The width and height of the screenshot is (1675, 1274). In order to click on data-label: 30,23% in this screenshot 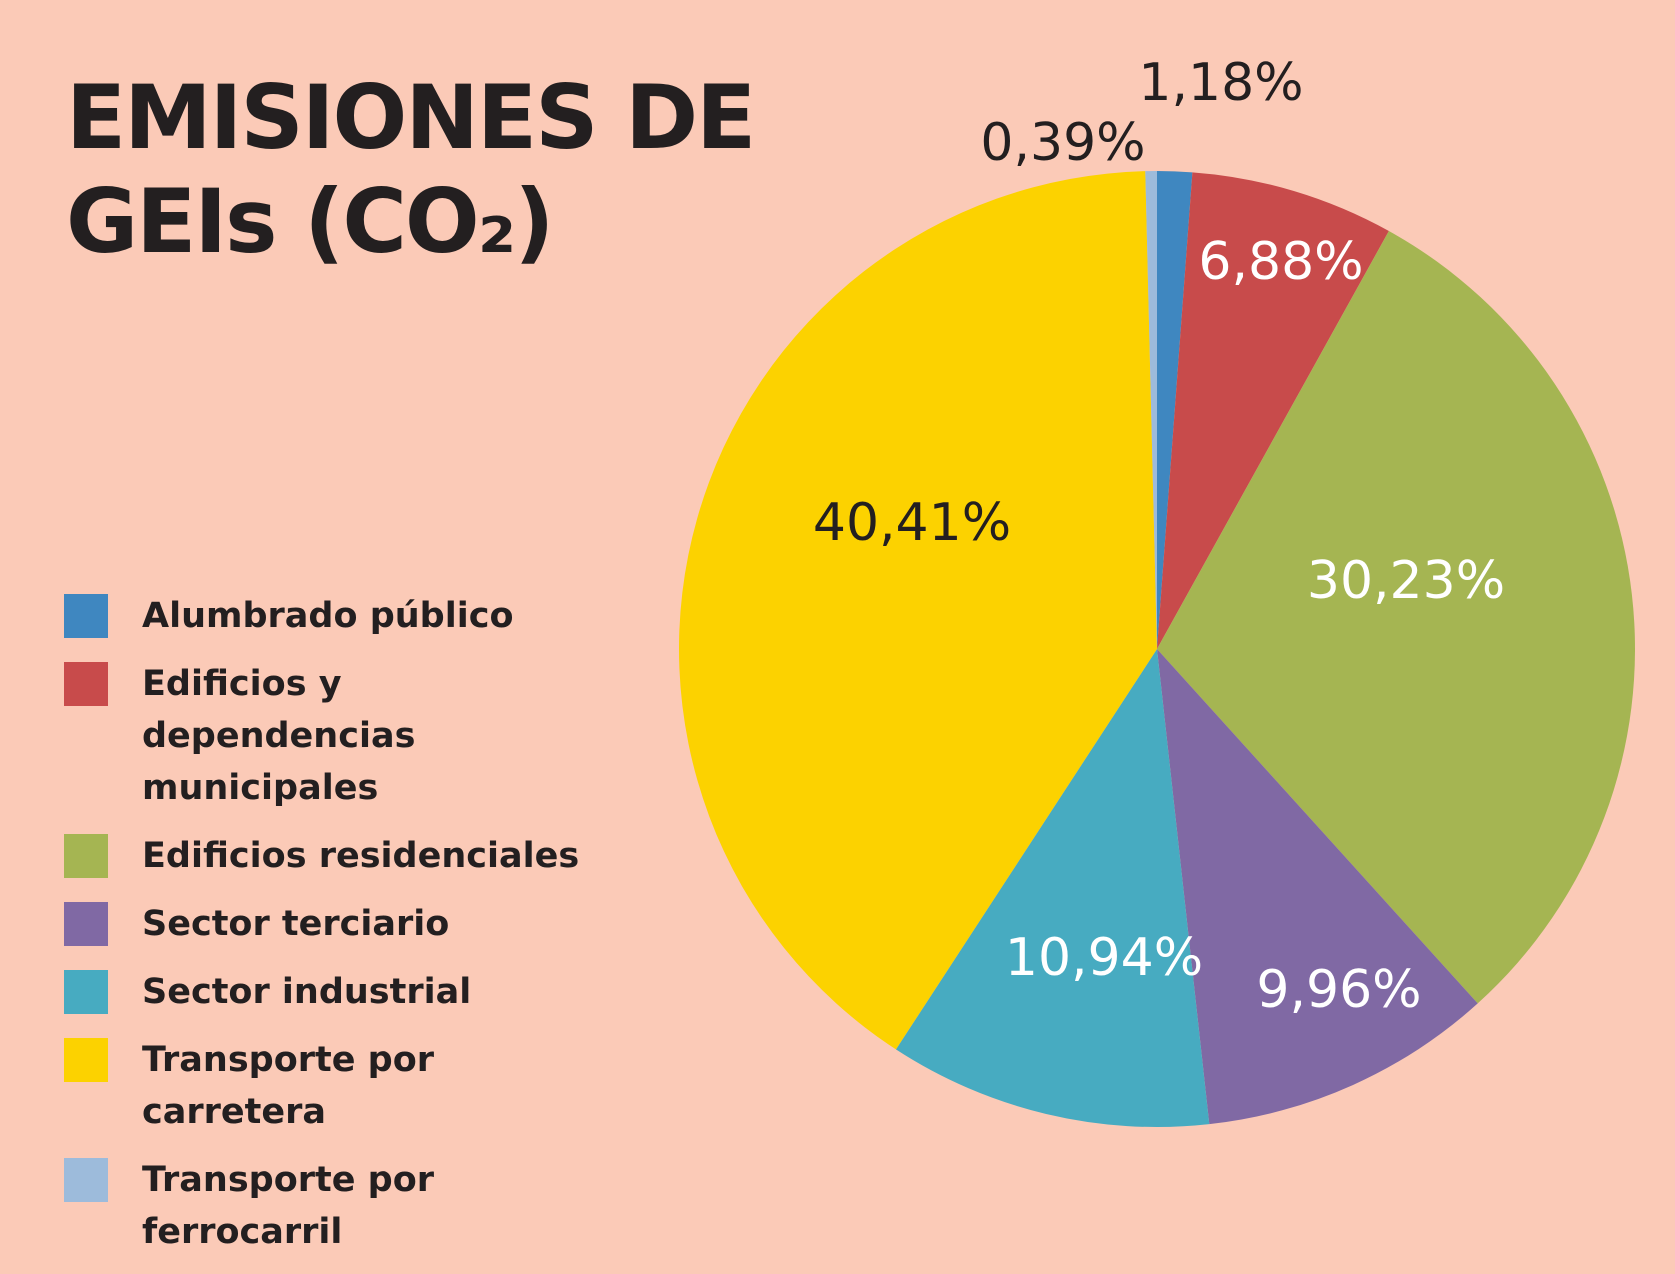, I will do `click(1406, 581)`.